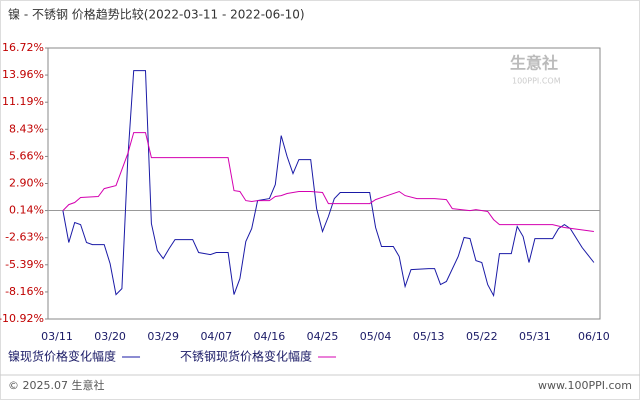  Describe the element at coordinates (24, 291) in the screenshot. I see `y-tick-label: -8.16%` at that location.